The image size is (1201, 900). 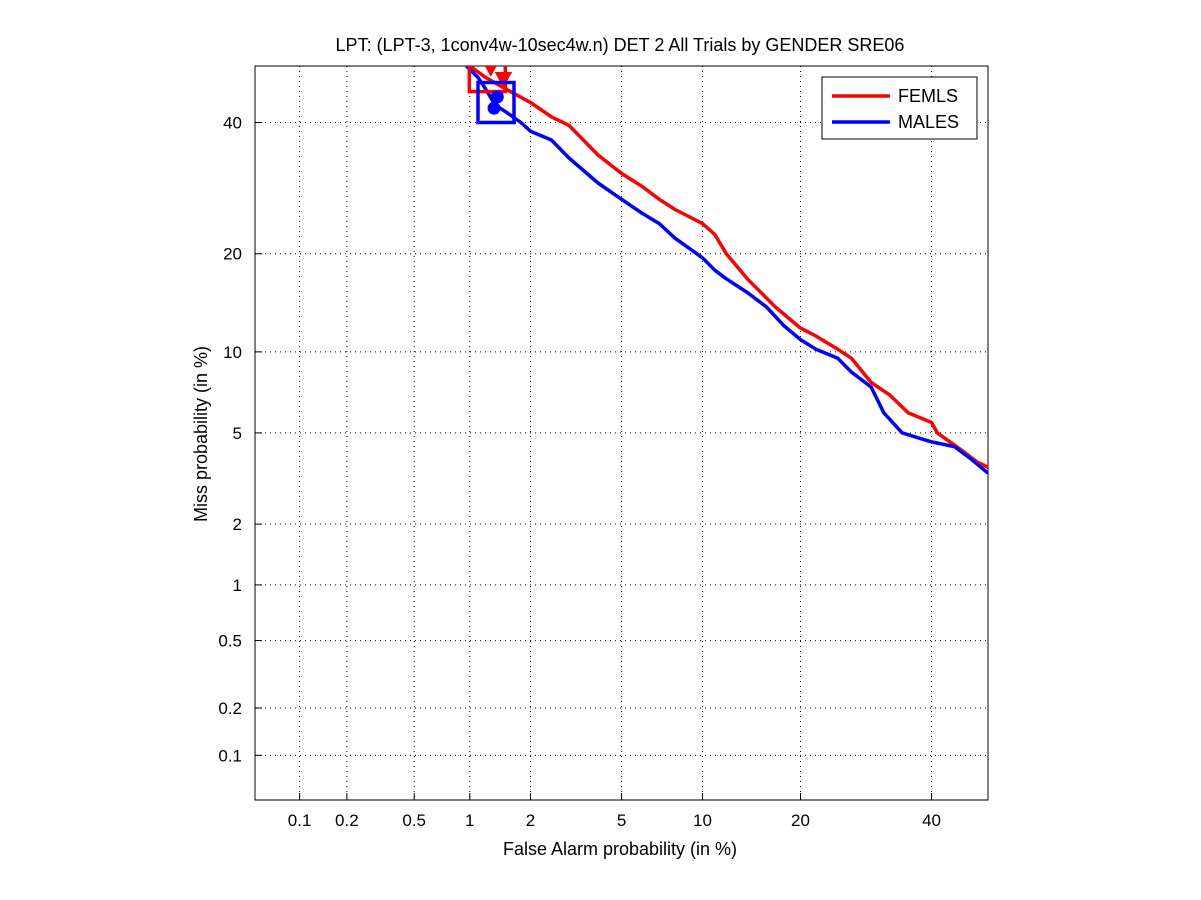 What do you see at coordinates (414, 820) in the screenshot?
I see `x-tick-label: 0.5` at bounding box center [414, 820].